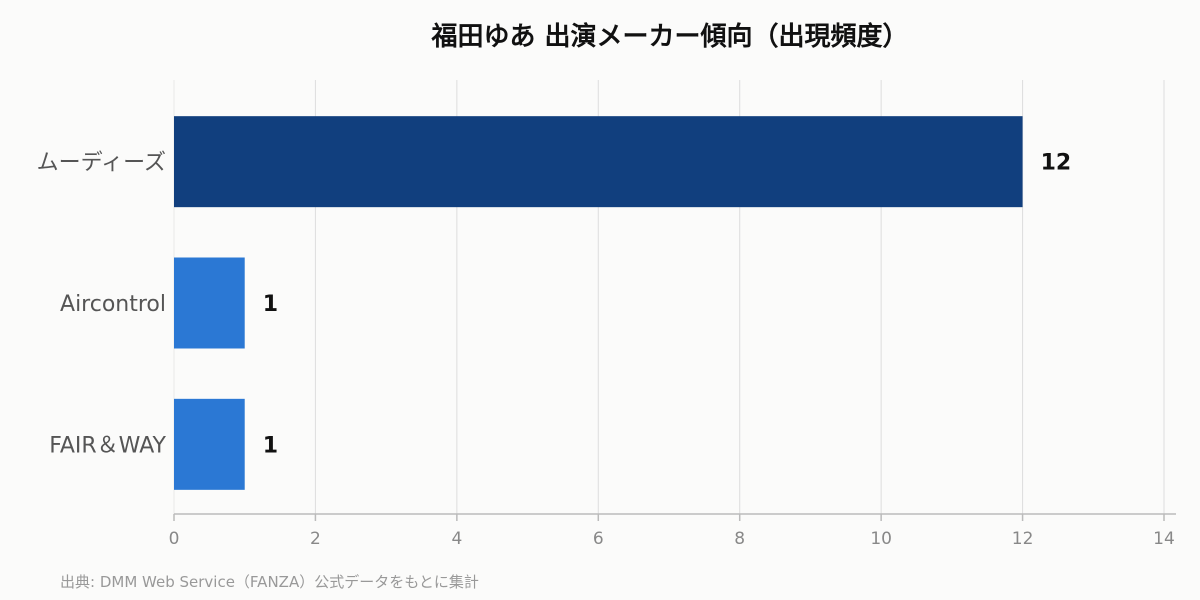  What do you see at coordinates (315, 539) in the screenshot?
I see `x-tick-label: 2` at bounding box center [315, 539].